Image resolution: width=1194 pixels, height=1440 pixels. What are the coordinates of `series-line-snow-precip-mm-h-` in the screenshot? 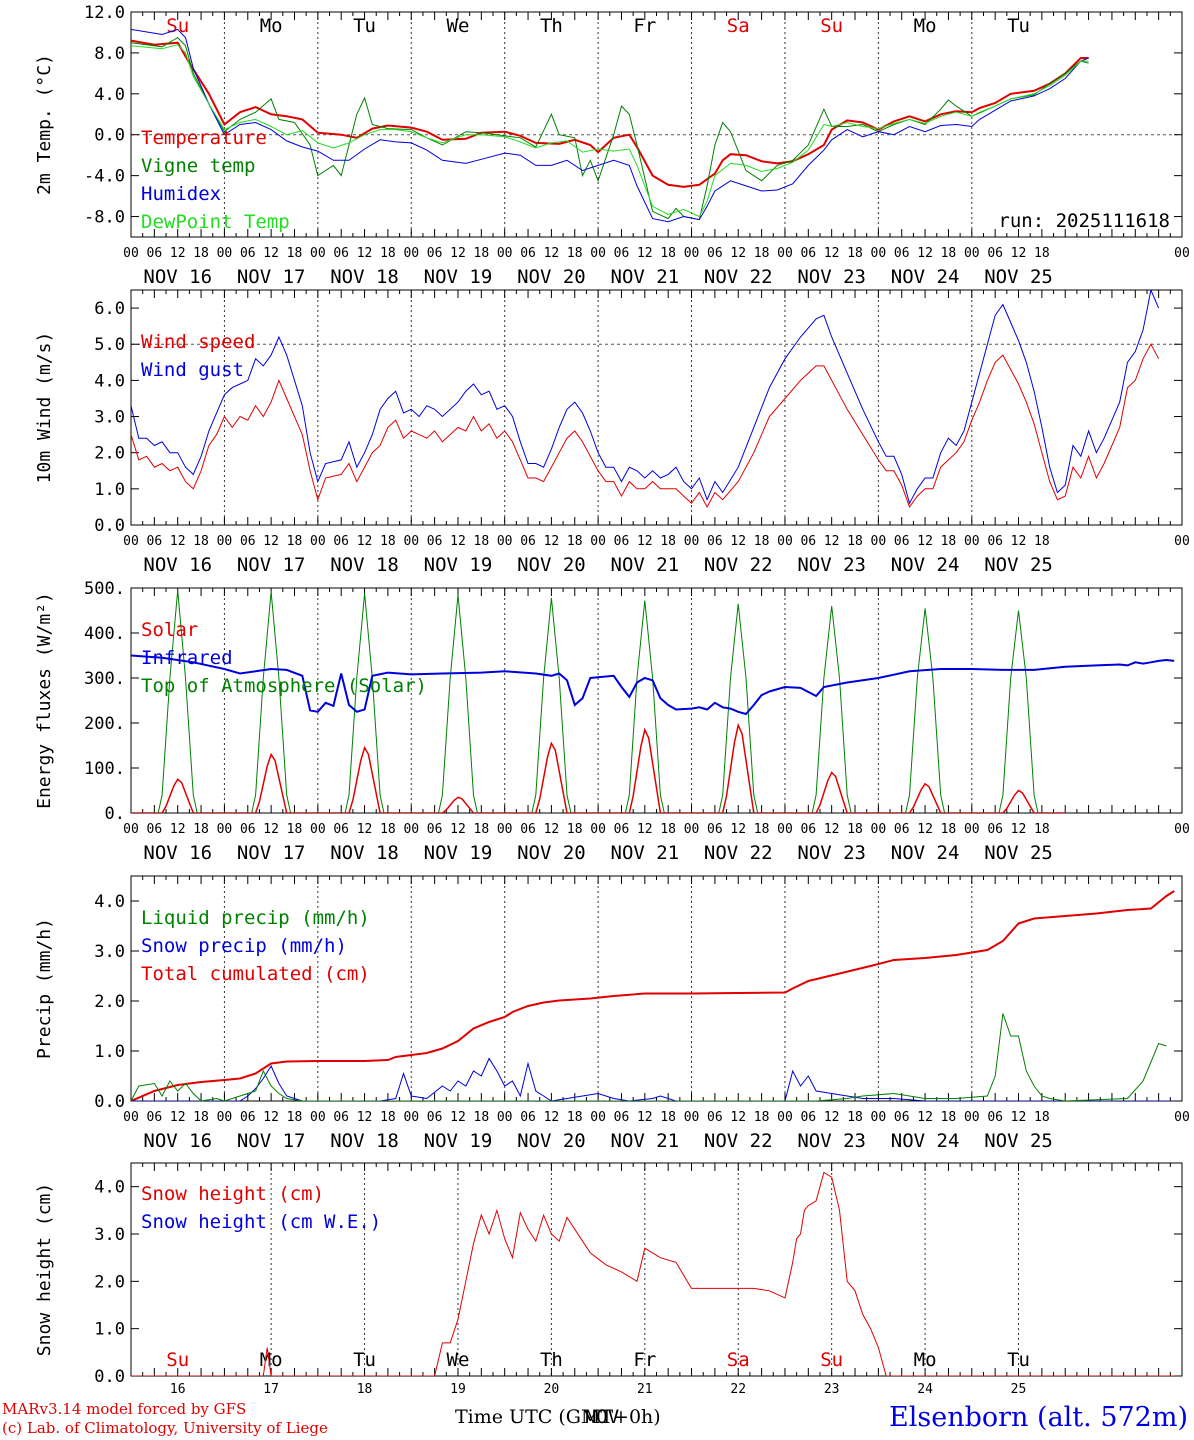 It's located at (653, 1079).